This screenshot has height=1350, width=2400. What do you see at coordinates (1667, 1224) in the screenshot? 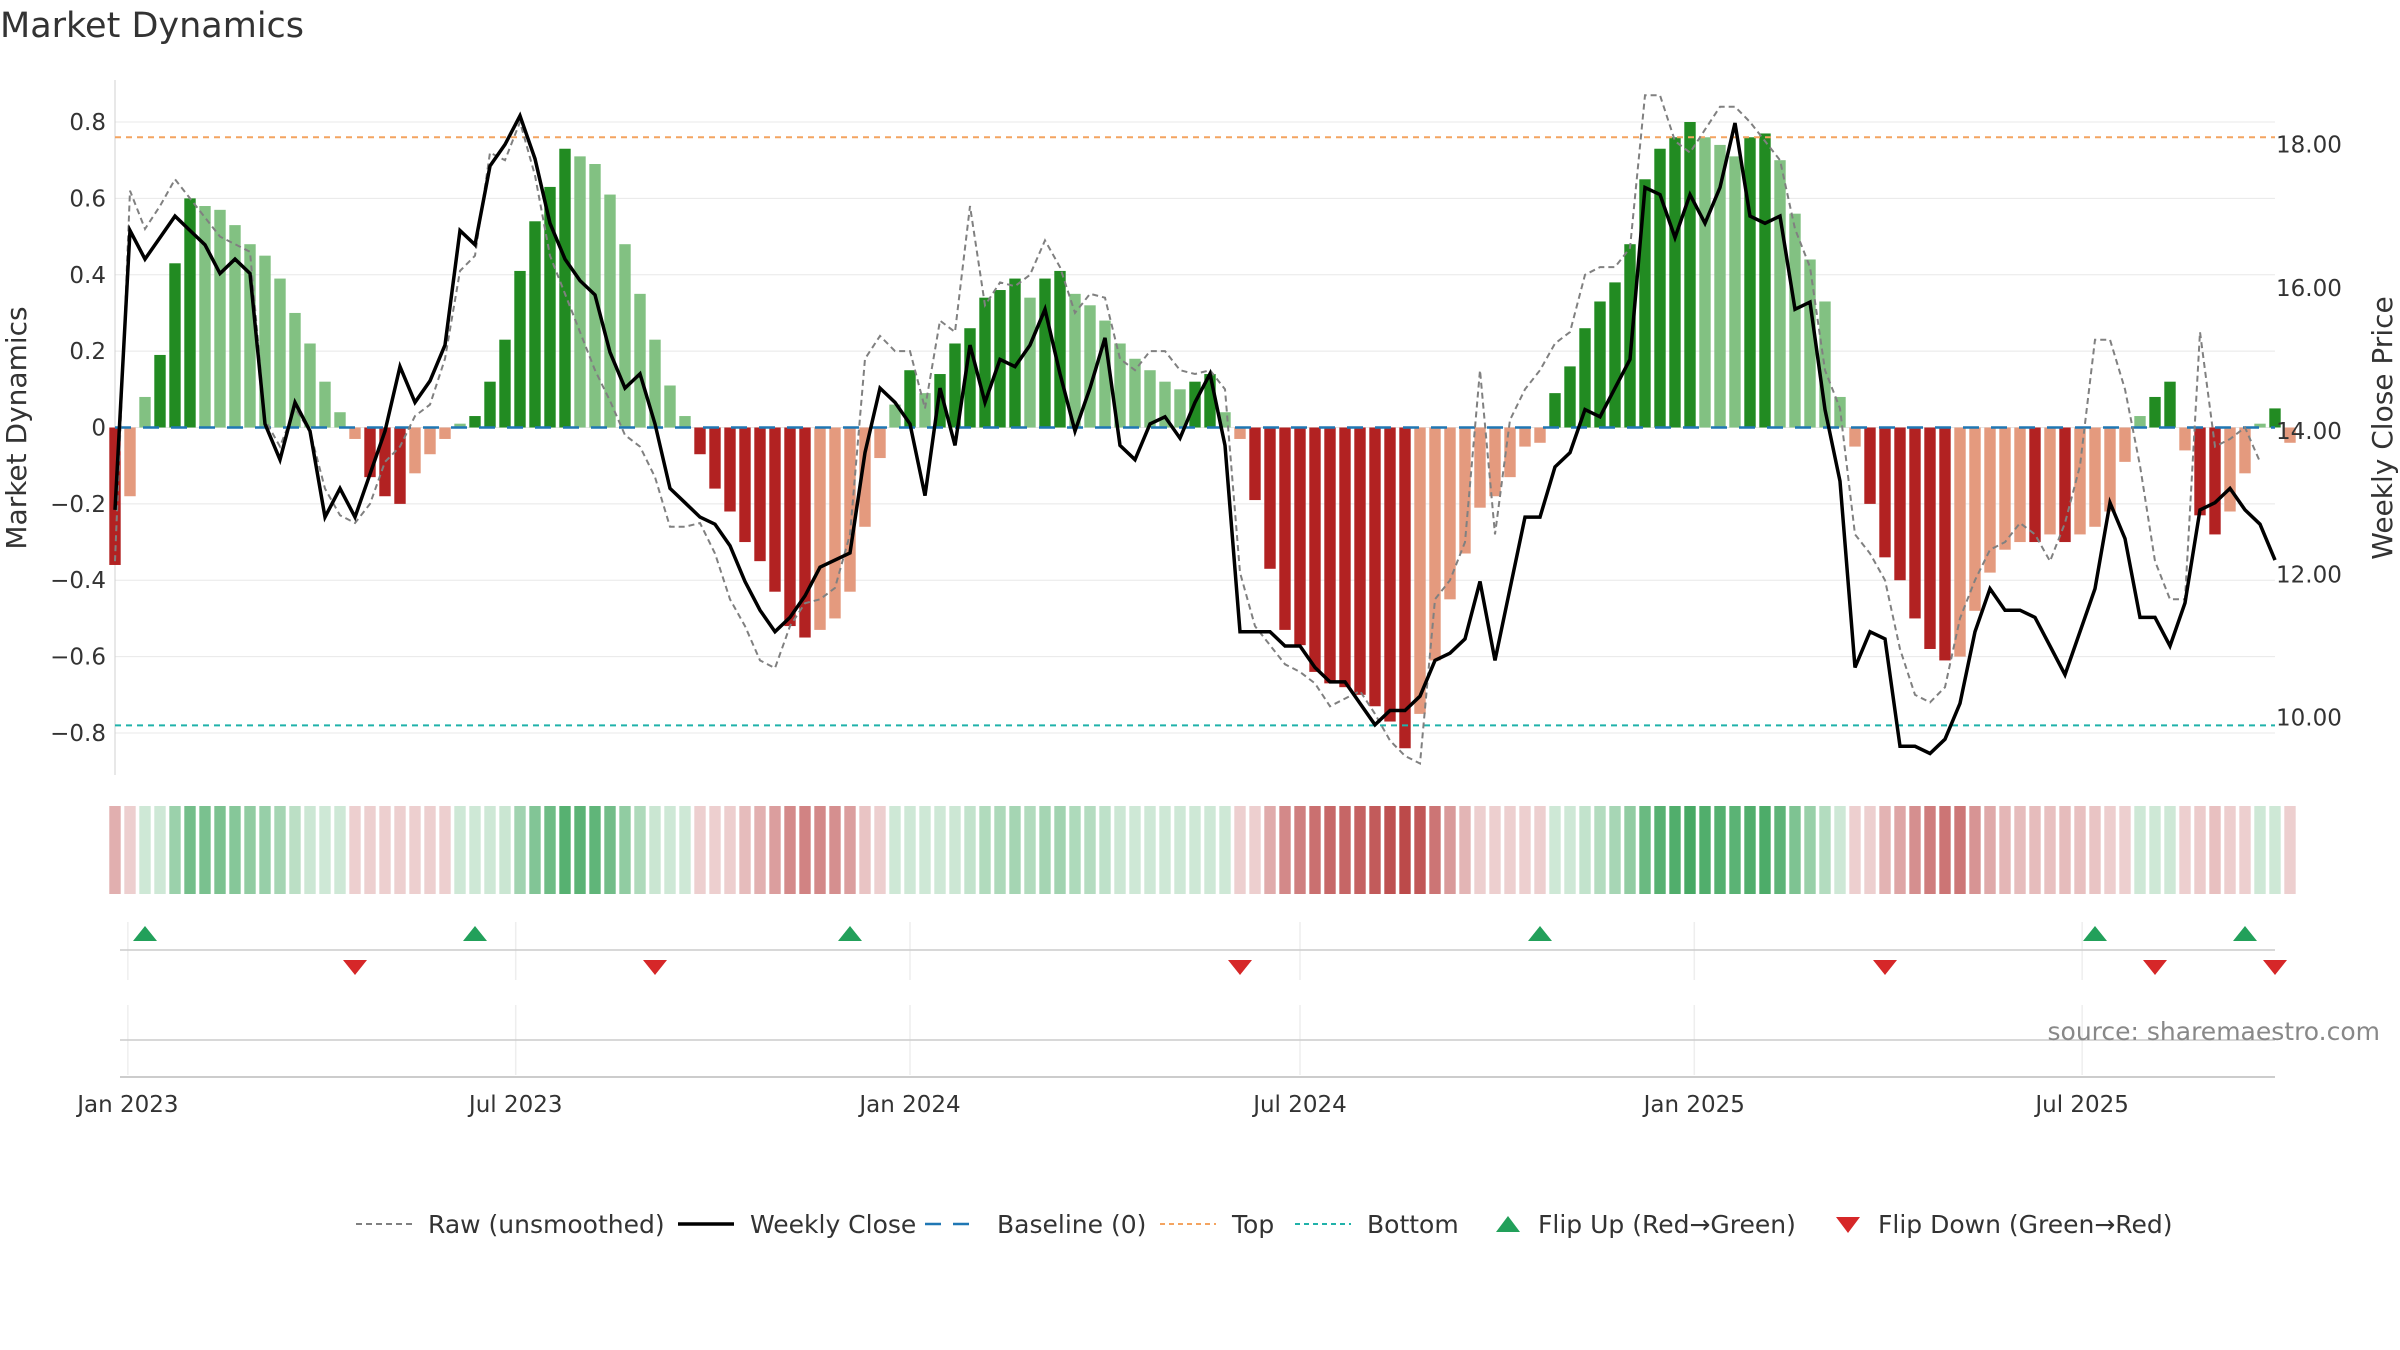
I see `legend-label: Flip Up (Red→Green)` at bounding box center [1667, 1224].